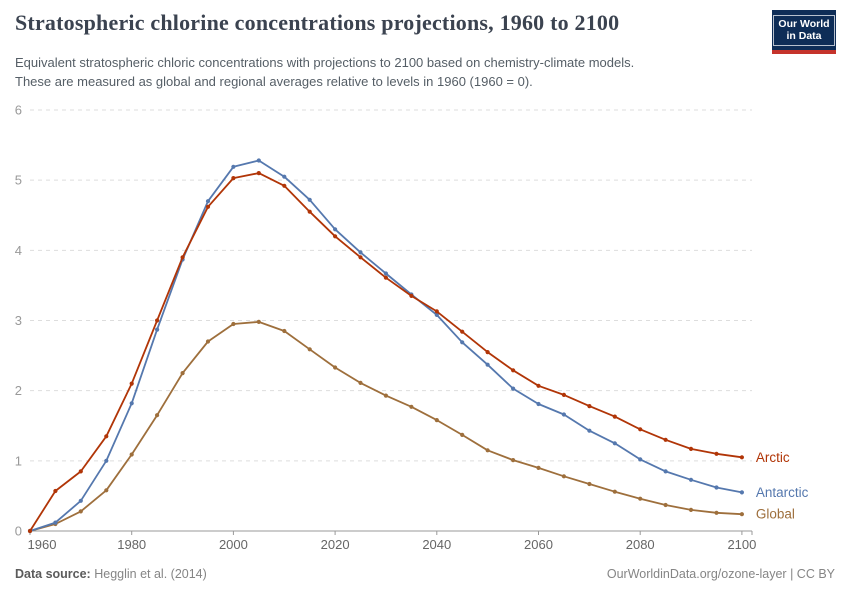 The height and width of the screenshot is (600, 850). I want to click on y-tick-label-0: 0, so click(18, 531).